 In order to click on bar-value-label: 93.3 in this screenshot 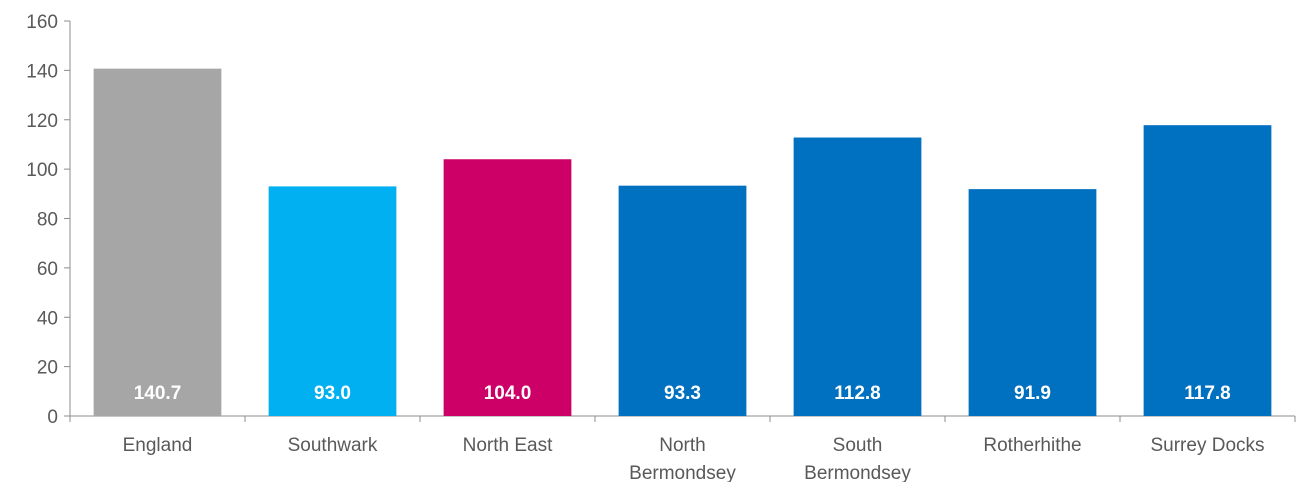, I will do `click(682, 393)`.